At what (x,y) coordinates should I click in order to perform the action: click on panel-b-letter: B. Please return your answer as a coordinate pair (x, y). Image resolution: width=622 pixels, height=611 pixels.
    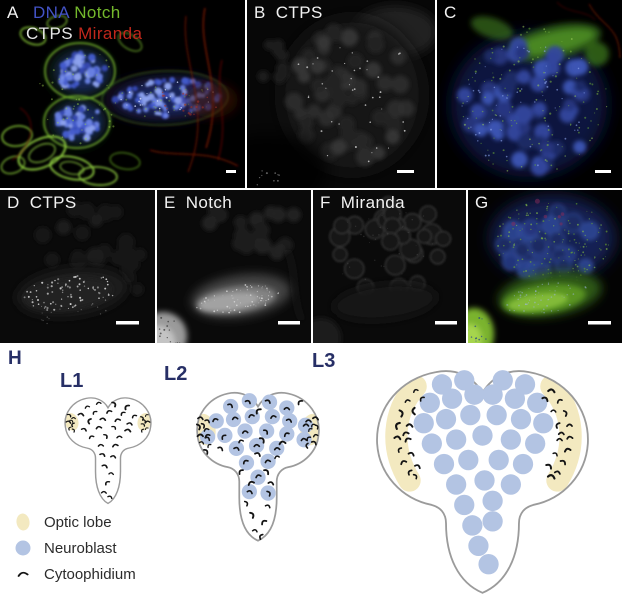
    Looking at the image, I should click on (260, 12).